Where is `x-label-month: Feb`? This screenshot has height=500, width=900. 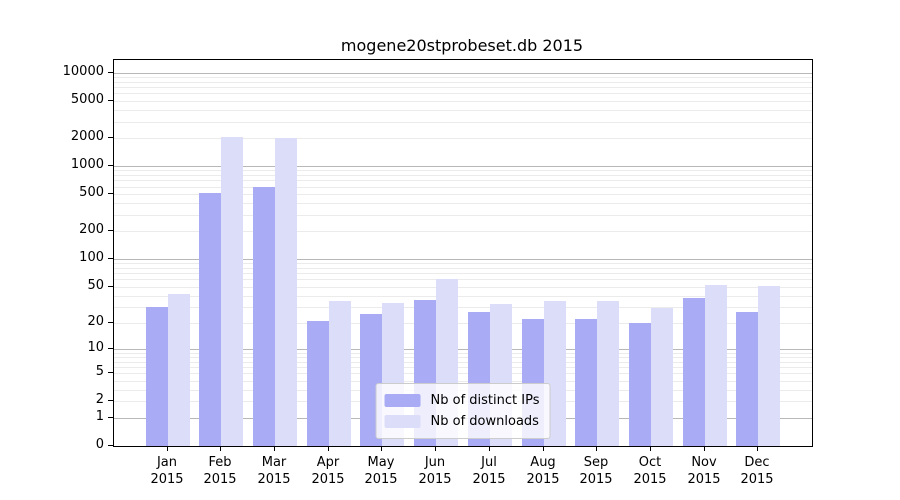
x-label-month: Feb is located at coordinates (220, 462).